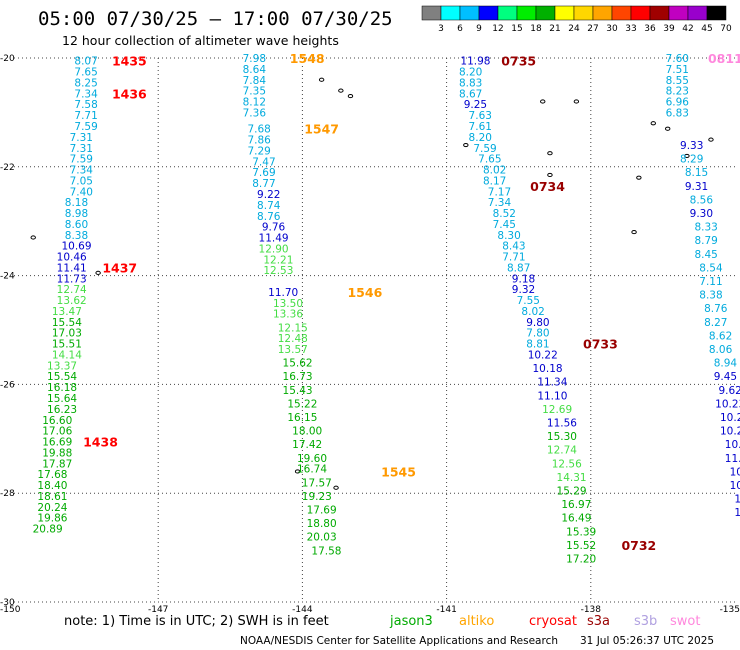  Describe the element at coordinates (317, 497) in the screenshot. I see `wave-height-label: 19.23` at that location.